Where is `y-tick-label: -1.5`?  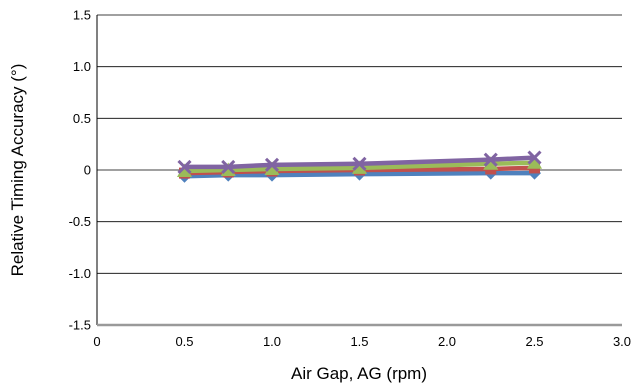
y-tick-label: -1.5 is located at coordinates (80, 325).